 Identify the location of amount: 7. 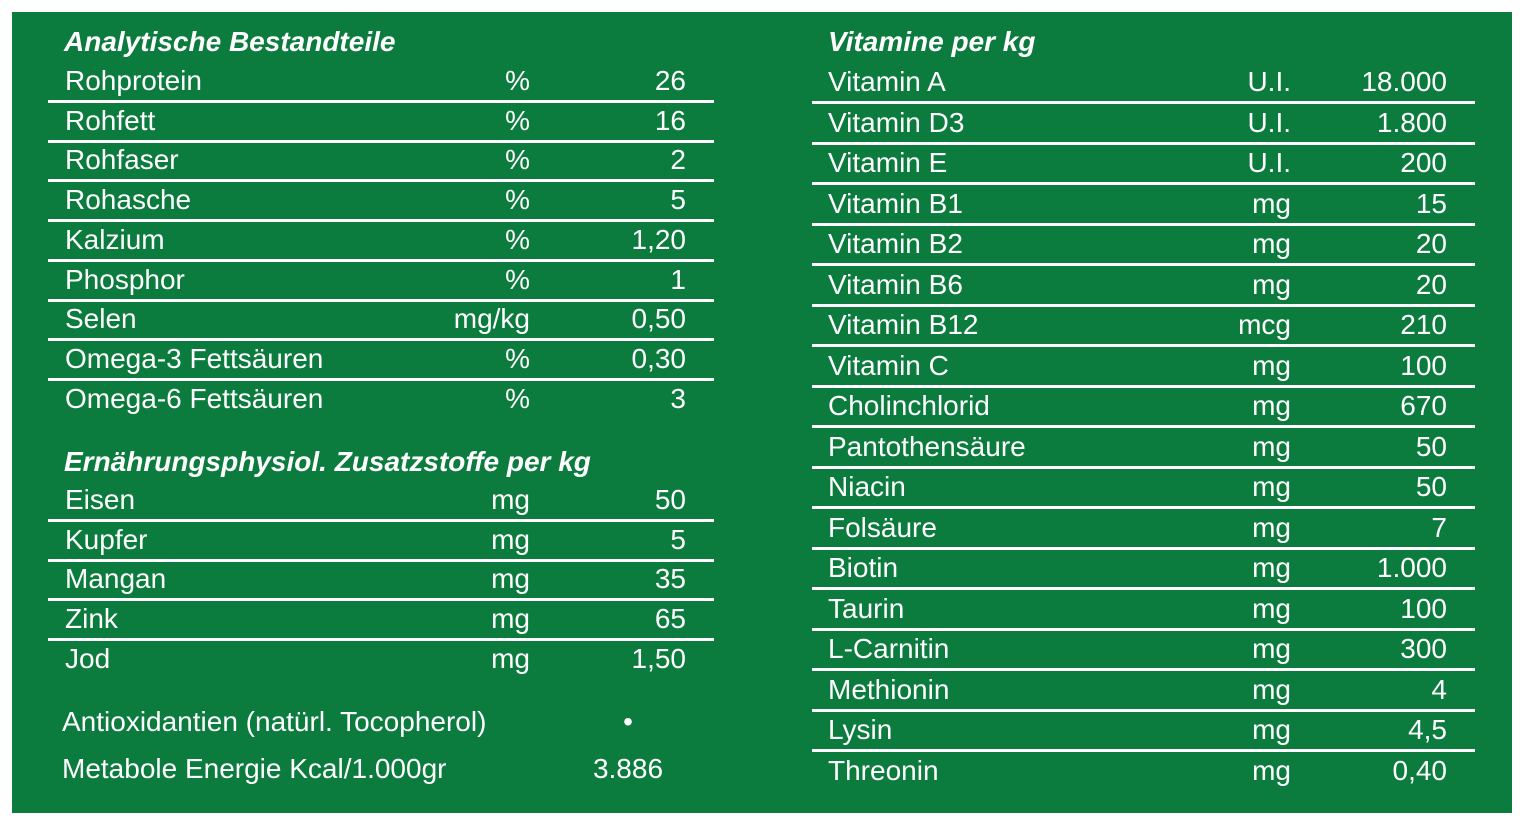
(1439, 527).